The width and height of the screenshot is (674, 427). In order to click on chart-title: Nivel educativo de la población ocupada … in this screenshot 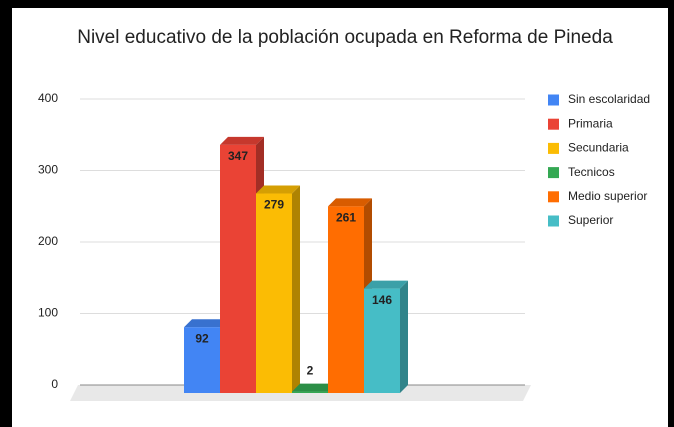, I will do `click(345, 37)`.